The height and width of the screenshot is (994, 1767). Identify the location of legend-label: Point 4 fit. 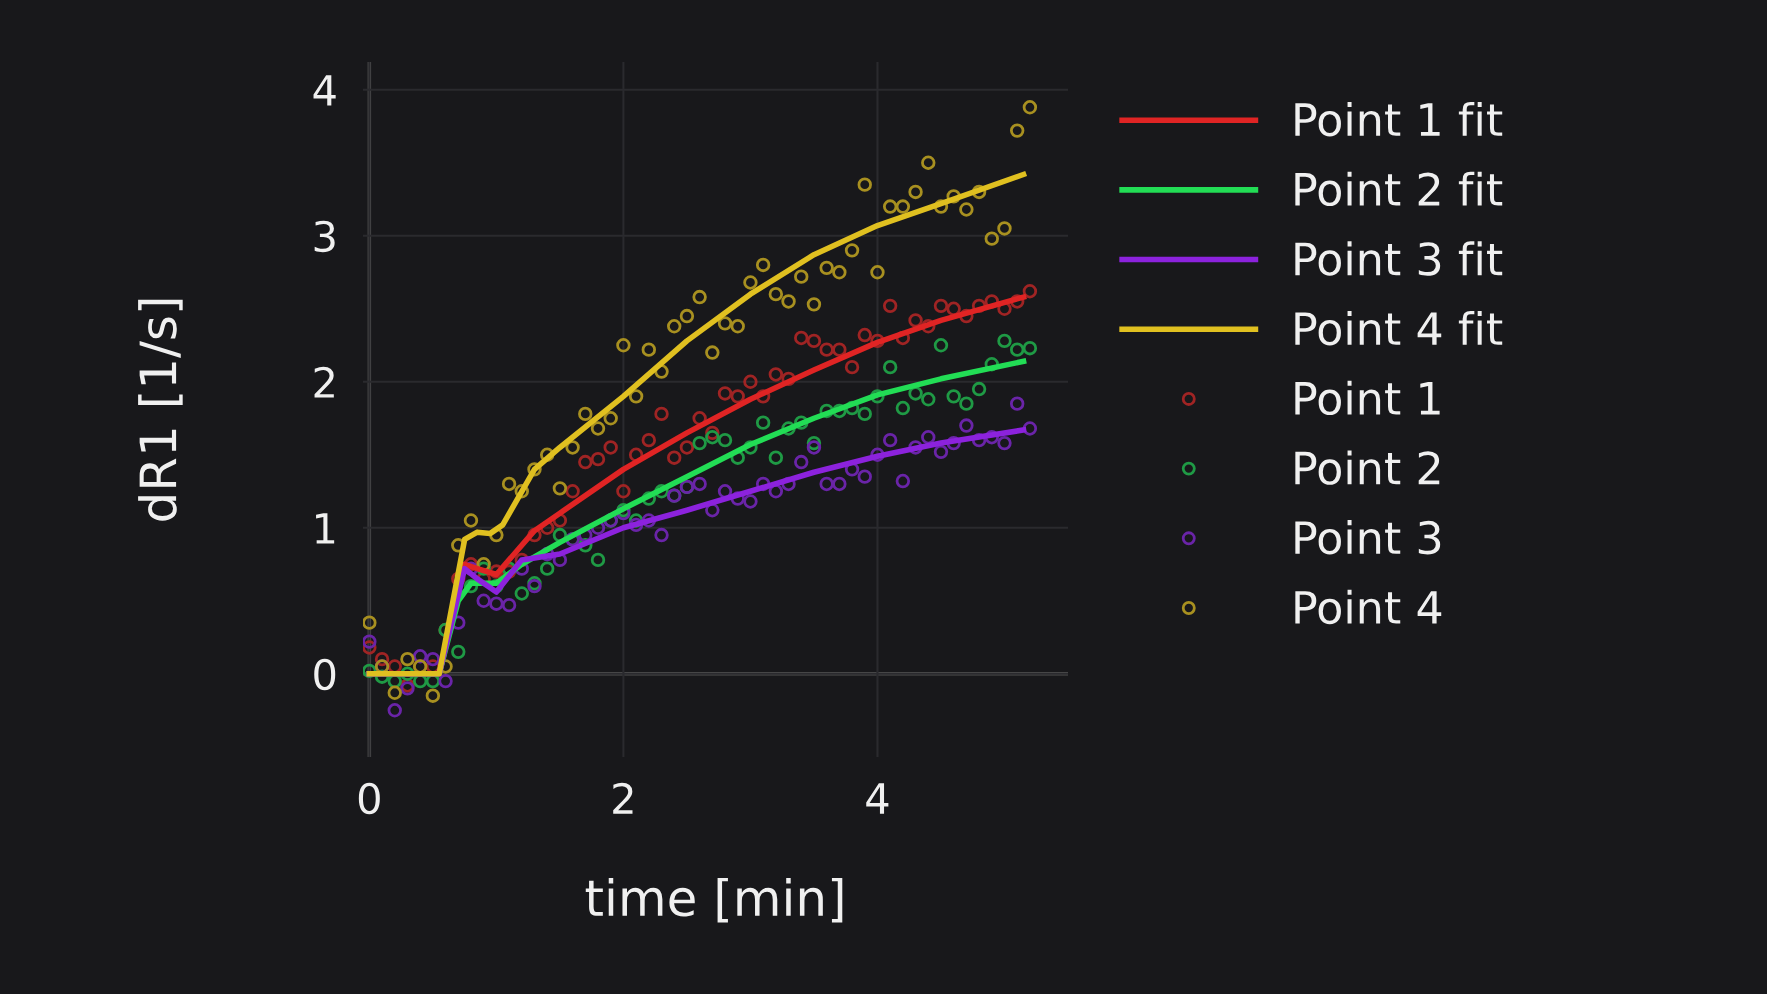
(1399, 328).